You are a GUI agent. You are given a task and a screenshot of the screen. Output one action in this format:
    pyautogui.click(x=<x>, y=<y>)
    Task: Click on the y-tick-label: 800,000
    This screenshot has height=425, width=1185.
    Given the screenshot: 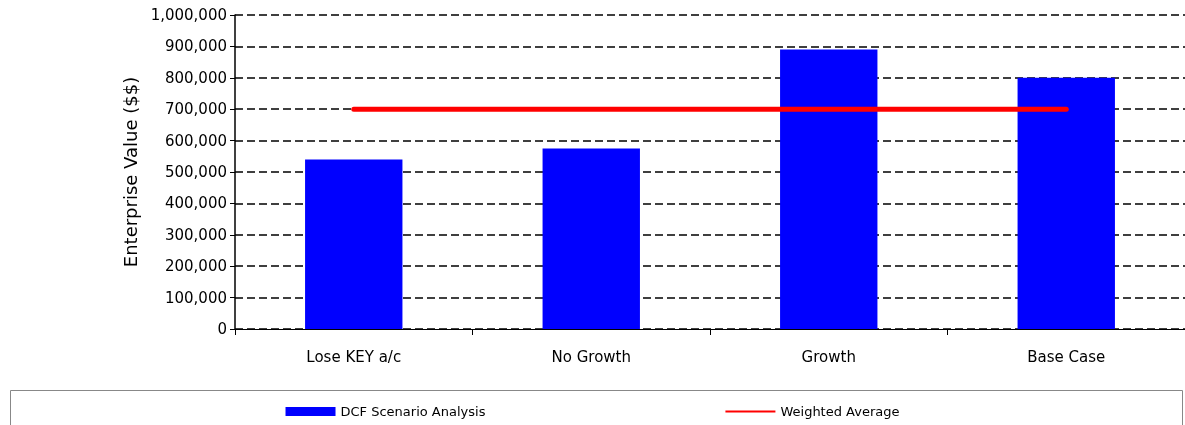 What is the action you would take?
    pyautogui.click(x=195, y=77)
    